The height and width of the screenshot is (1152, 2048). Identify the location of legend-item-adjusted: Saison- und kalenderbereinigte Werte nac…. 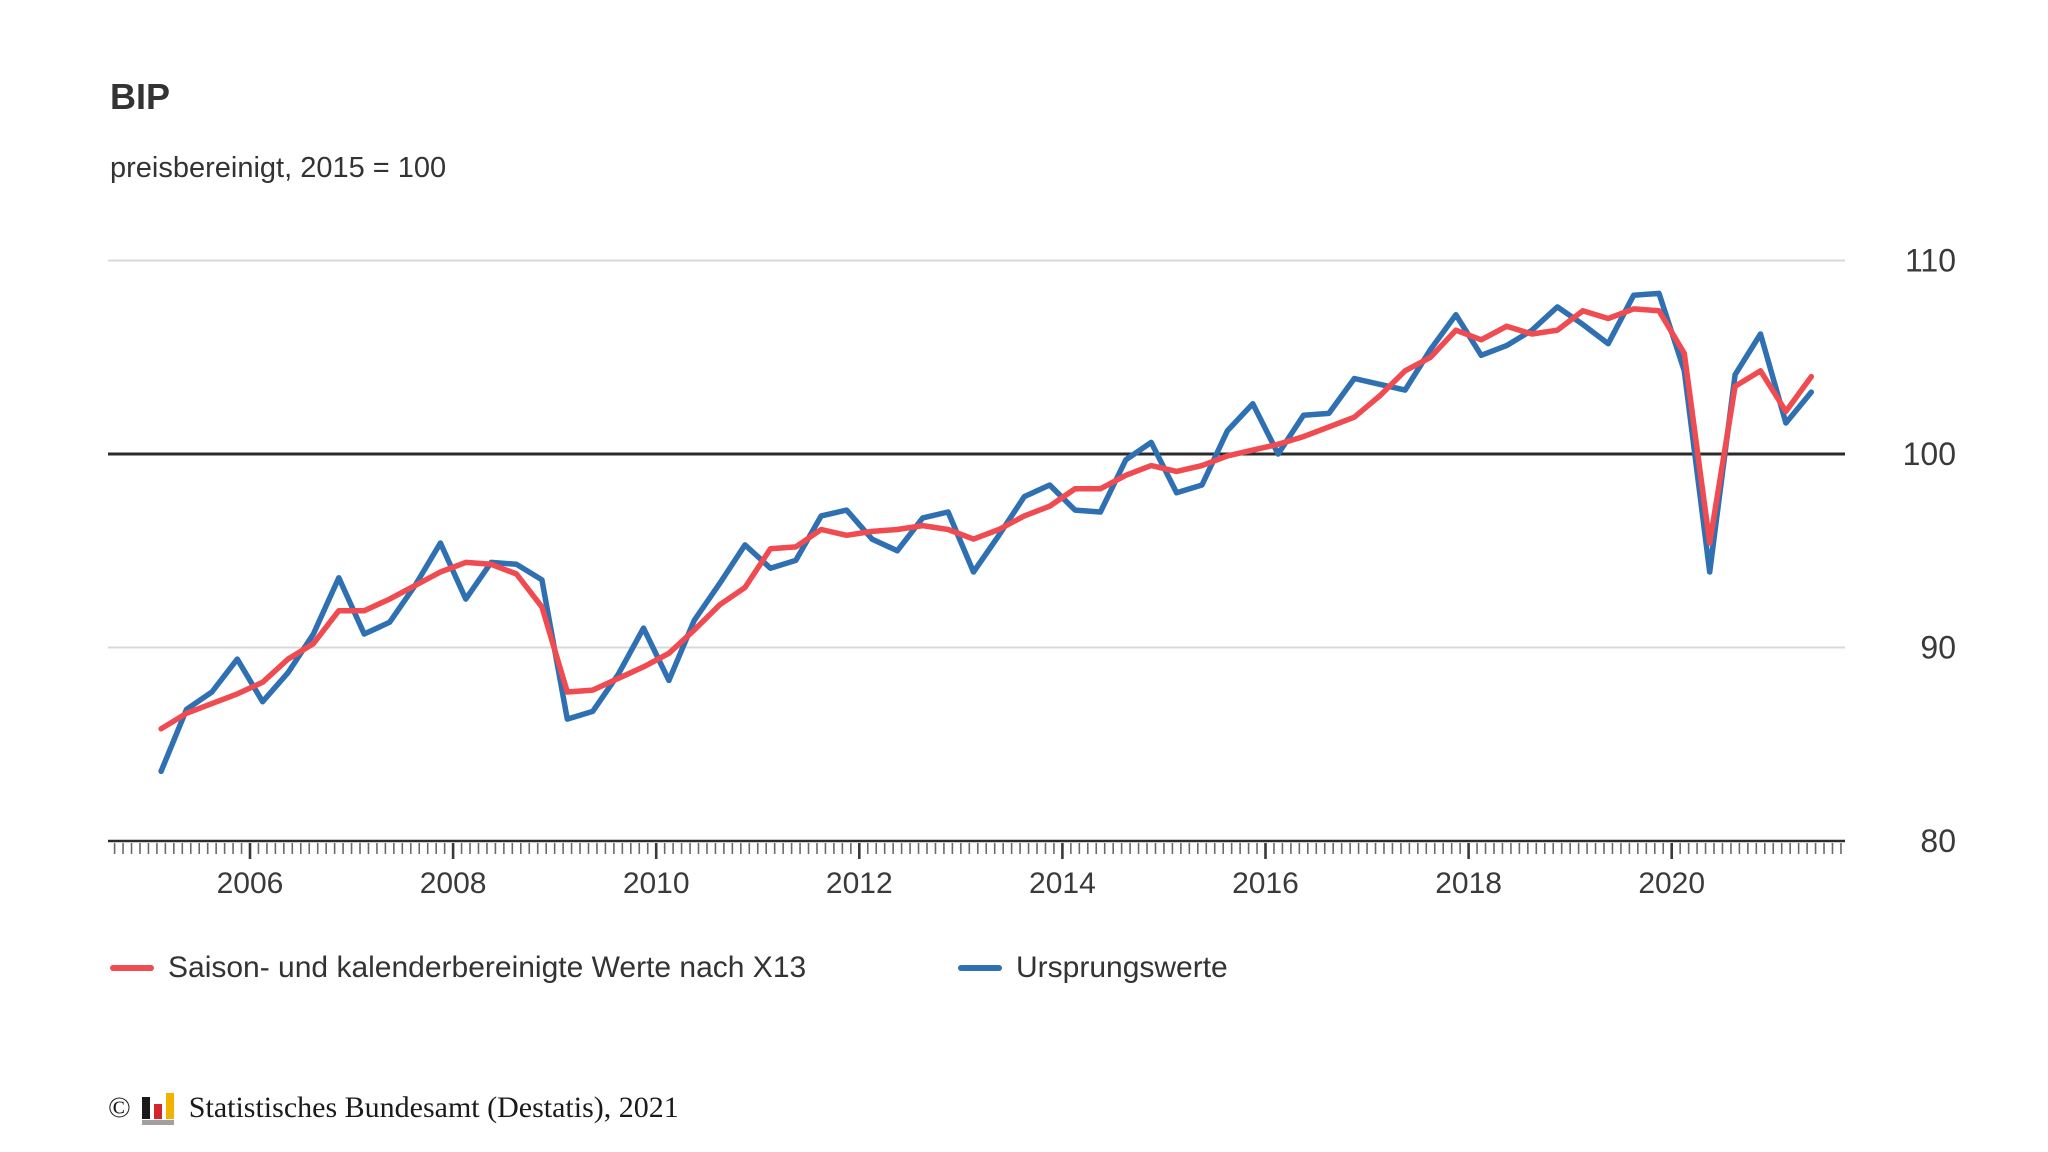
(458, 968).